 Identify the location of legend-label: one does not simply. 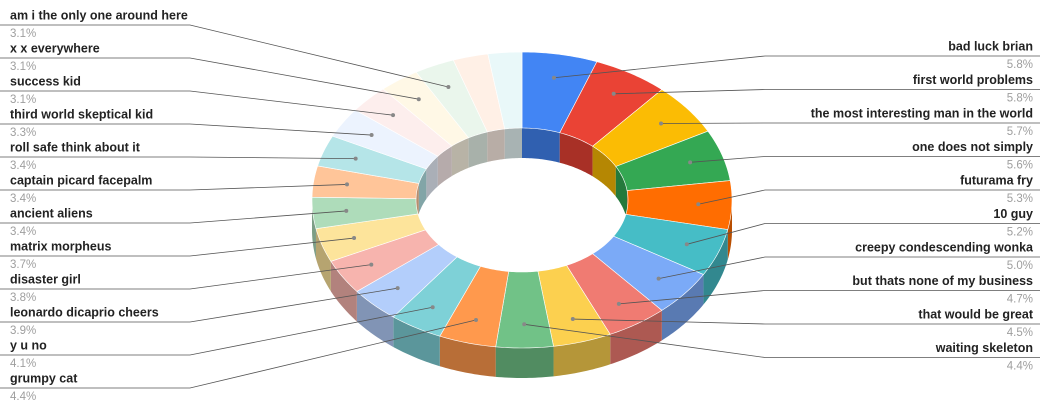
(972, 147).